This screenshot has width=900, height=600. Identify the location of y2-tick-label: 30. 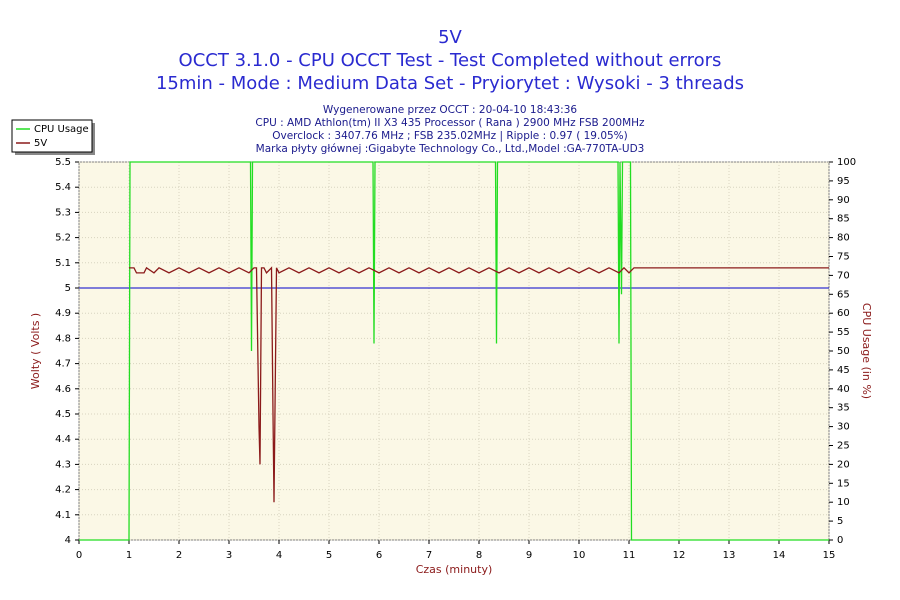
(843, 427).